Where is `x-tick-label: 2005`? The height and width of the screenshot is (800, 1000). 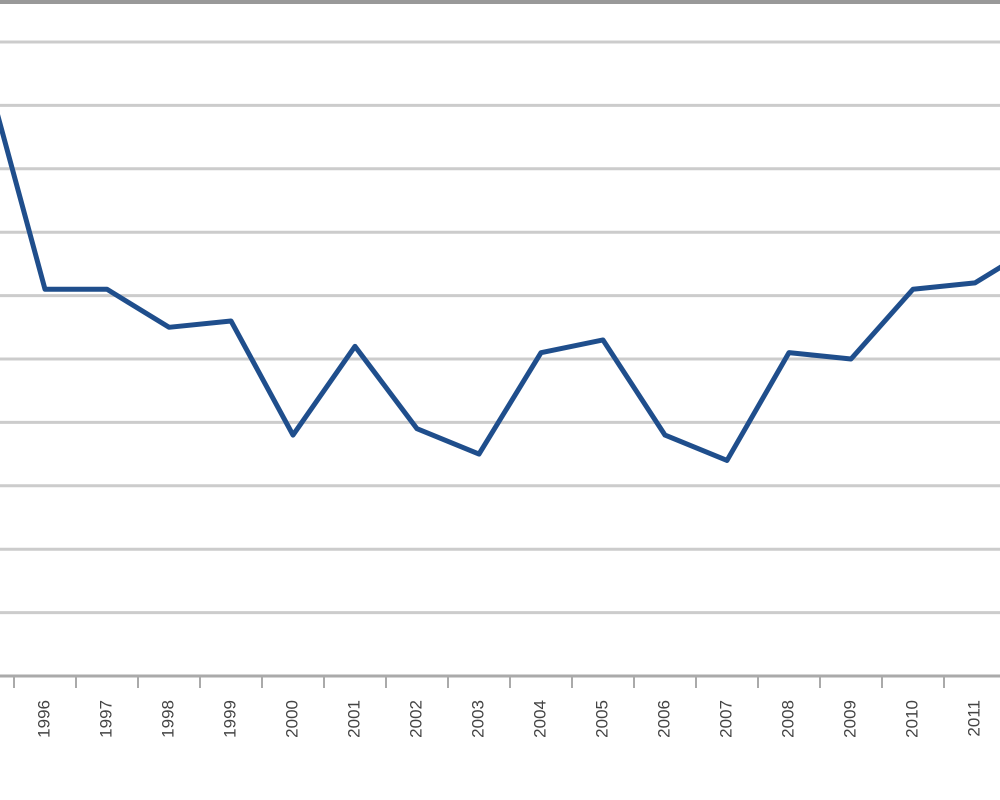
x-tick-label: 2005 is located at coordinates (601, 719).